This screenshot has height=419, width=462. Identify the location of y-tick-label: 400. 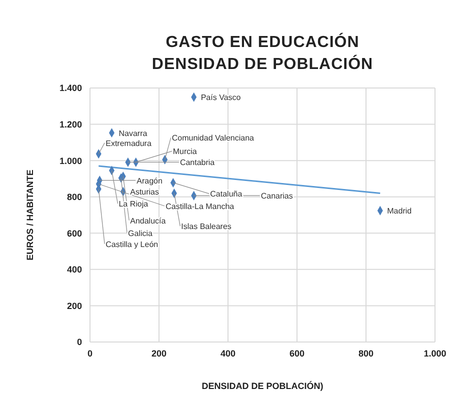
(74, 269).